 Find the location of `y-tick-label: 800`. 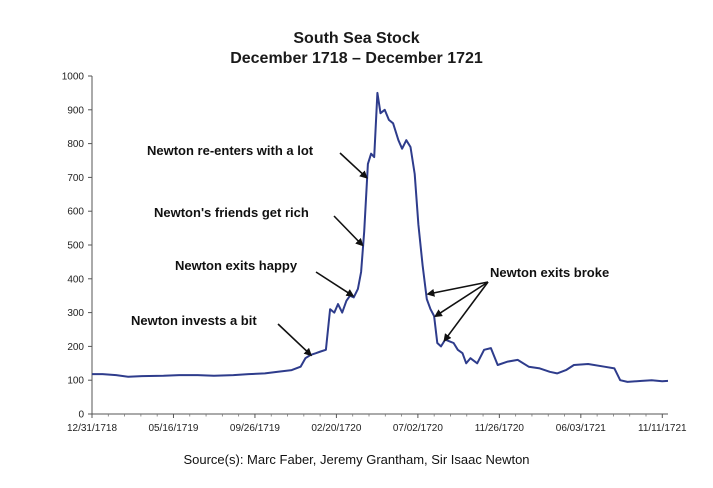

y-tick-label: 800 is located at coordinates (75, 144).